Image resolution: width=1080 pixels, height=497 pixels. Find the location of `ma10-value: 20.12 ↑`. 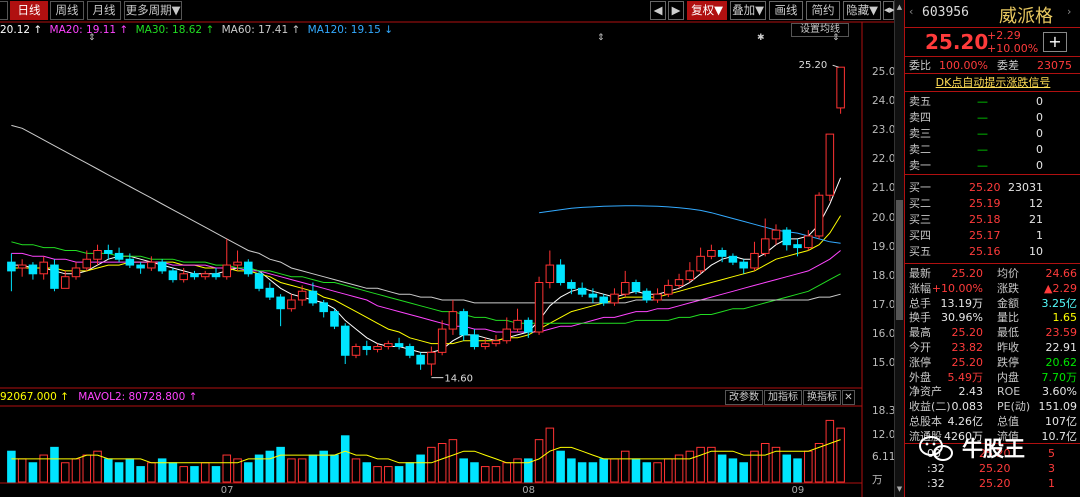

ma10-value: 20.12 ↑ is located at coordinates (21, 30).